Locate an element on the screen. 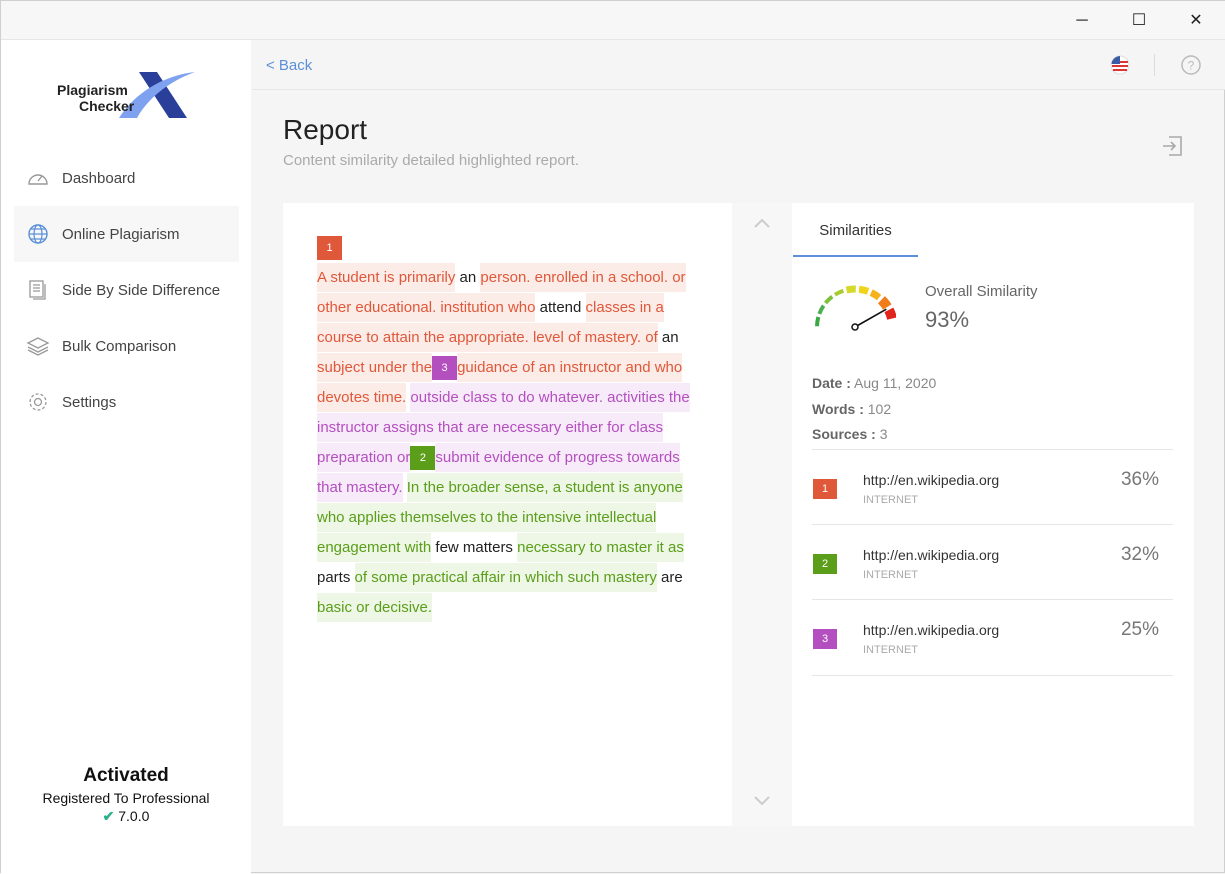 The height and width of the screenshot is (874, 1225). highlighted-text: A student is primarily is located at coordinates (386, 277).